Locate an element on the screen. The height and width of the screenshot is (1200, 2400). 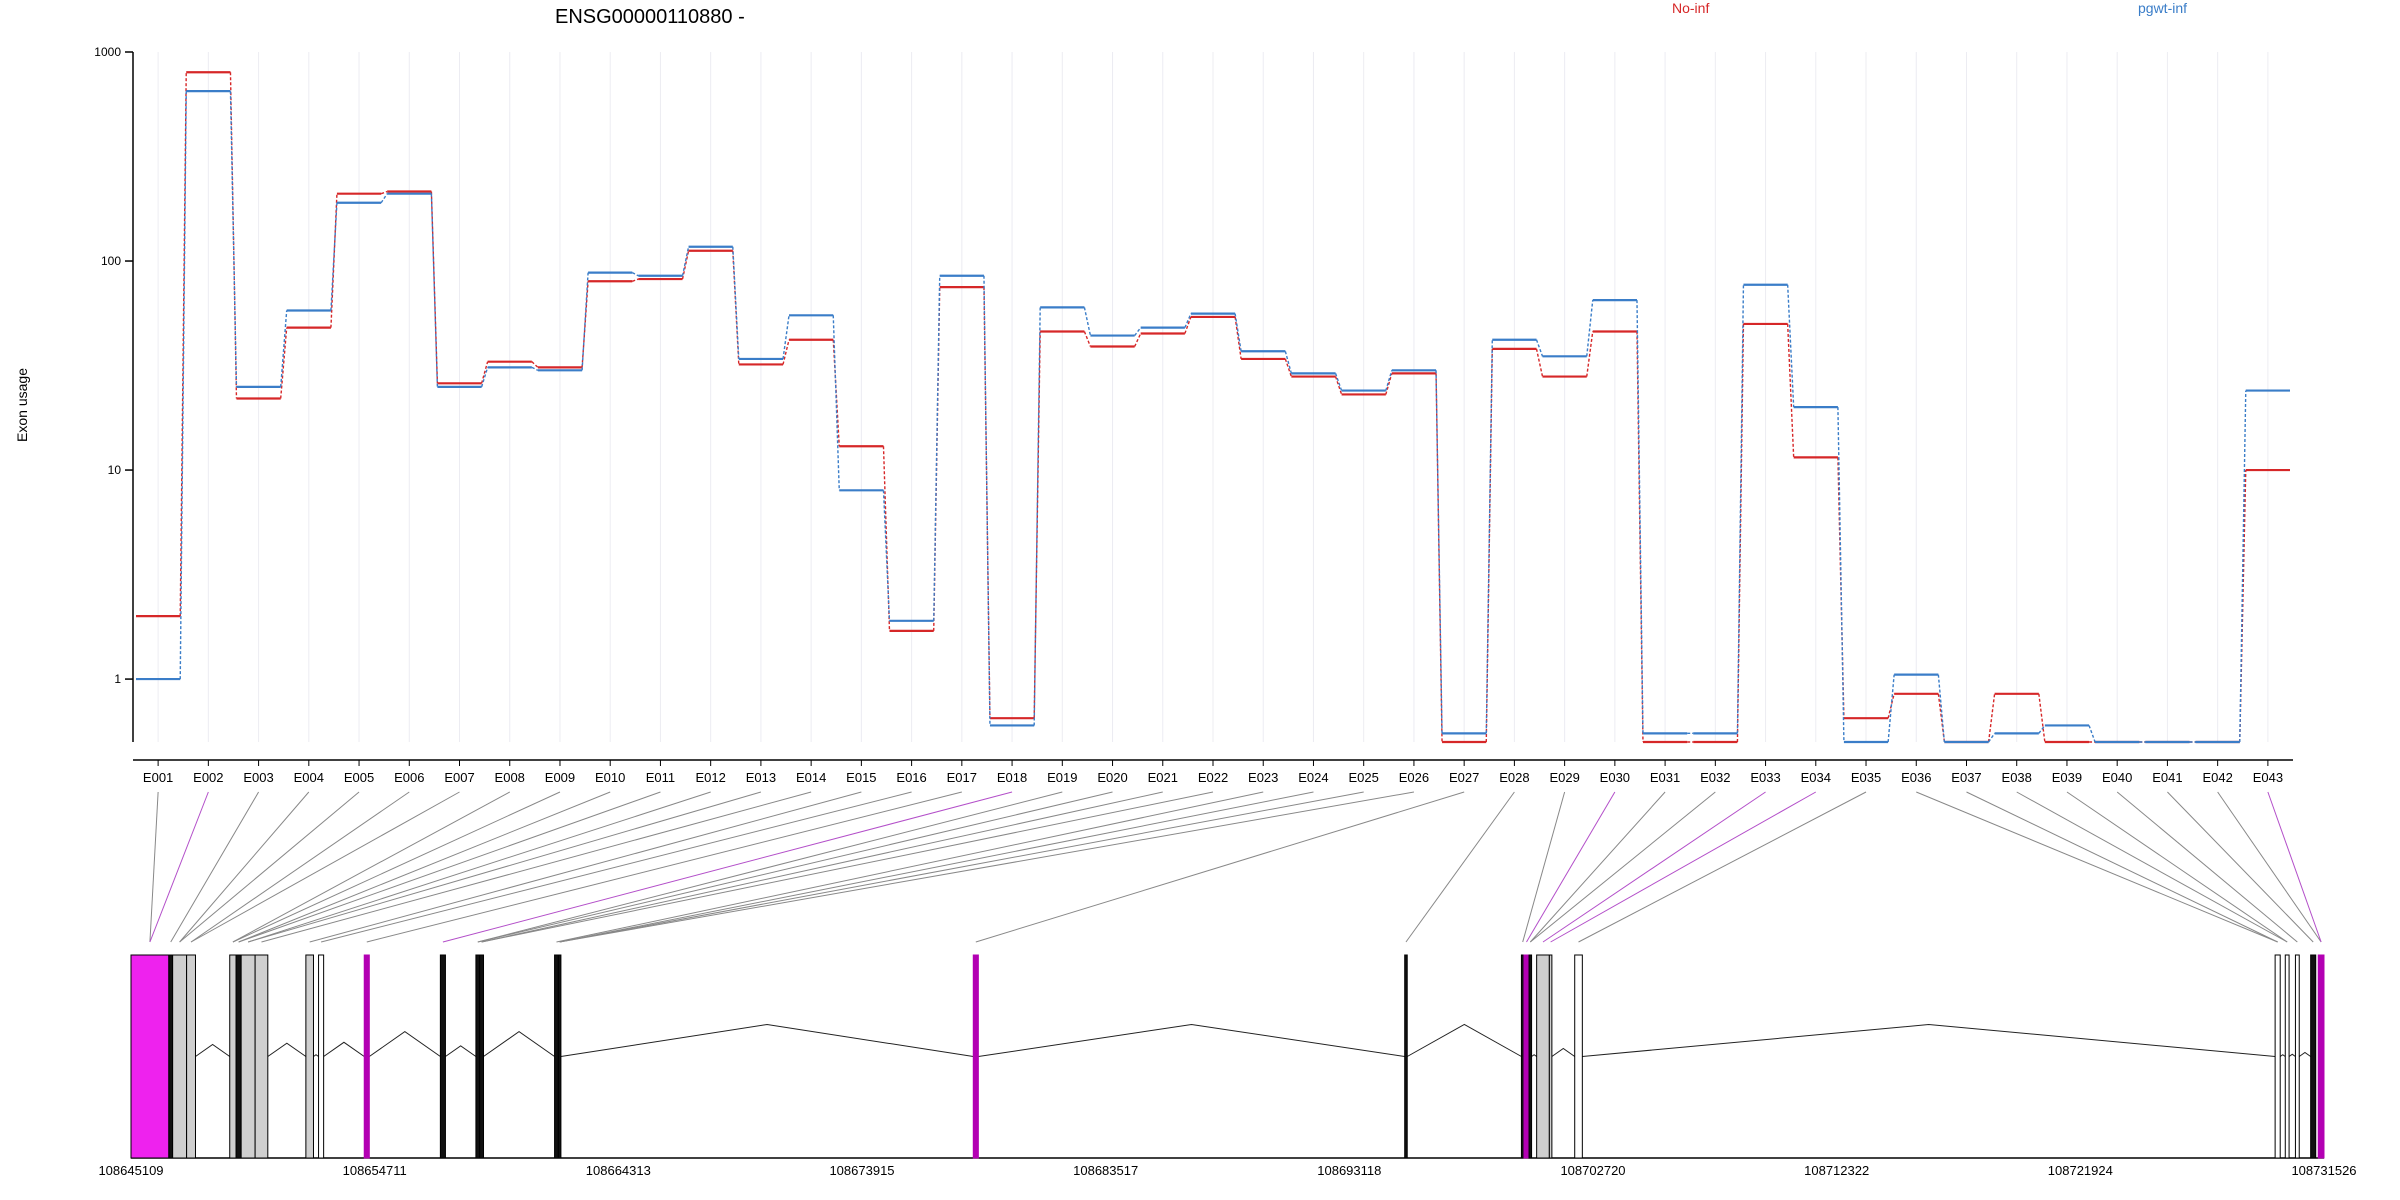
x-tick-label: E021 is located at coordinates (1163, 777).